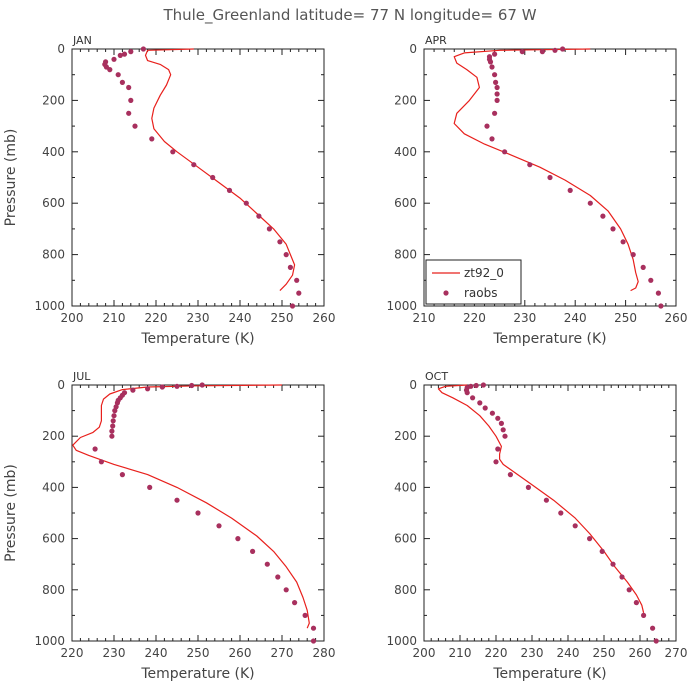 This screenshot has height=700, width=700. Describe the element at coordinates (82, 40) in the screenshot. I see `panel-label: JAN` at that location.